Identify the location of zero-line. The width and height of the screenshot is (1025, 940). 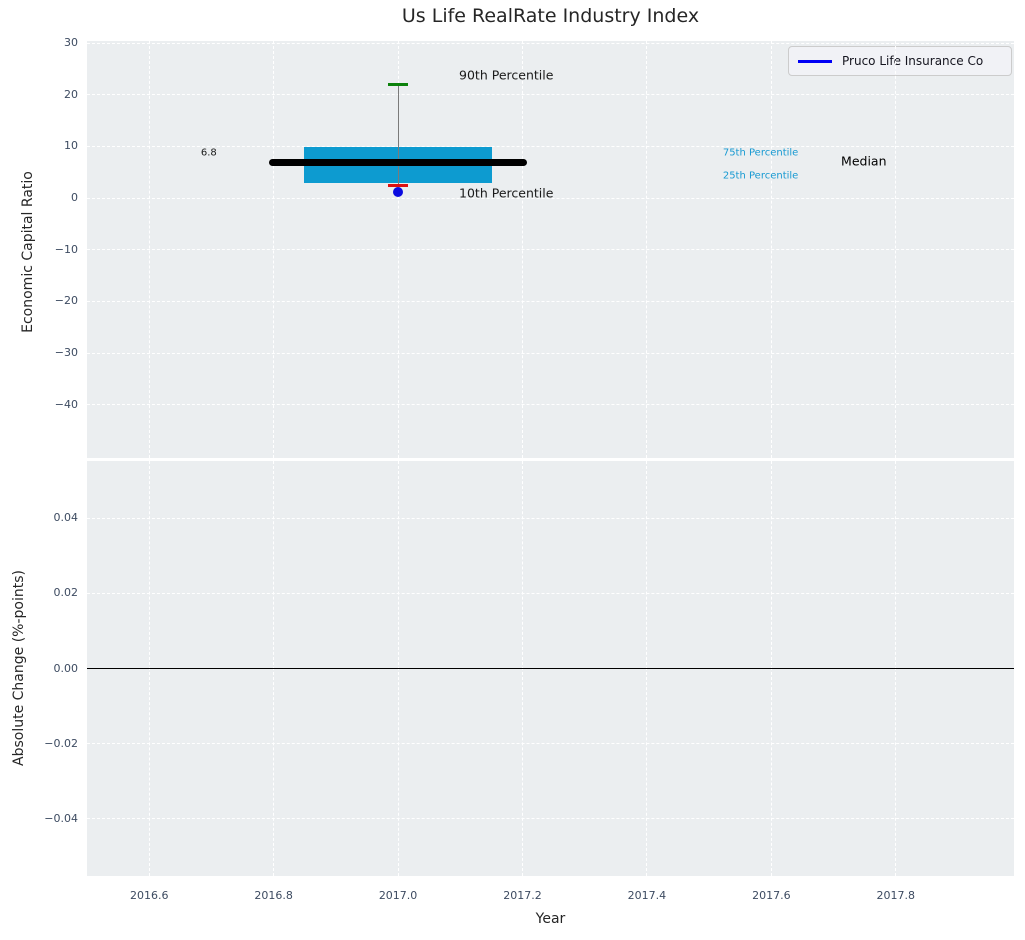
(550, 668).